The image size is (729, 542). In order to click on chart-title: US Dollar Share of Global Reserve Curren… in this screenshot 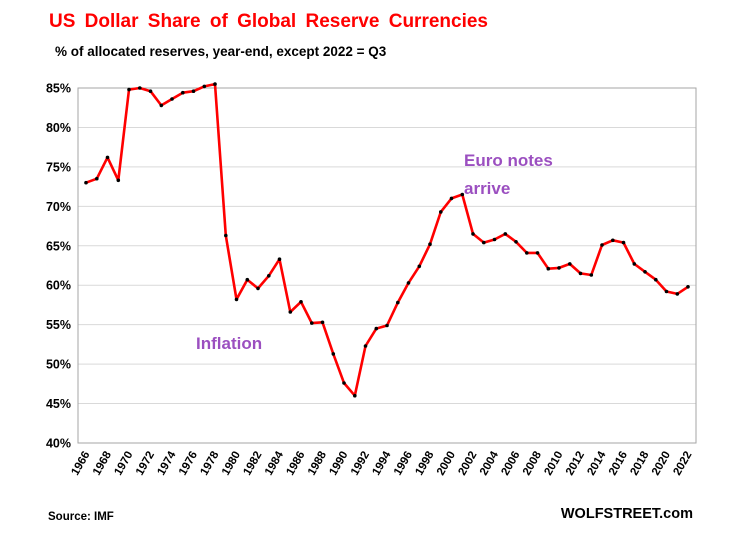, I will do `click(268, 21)`.